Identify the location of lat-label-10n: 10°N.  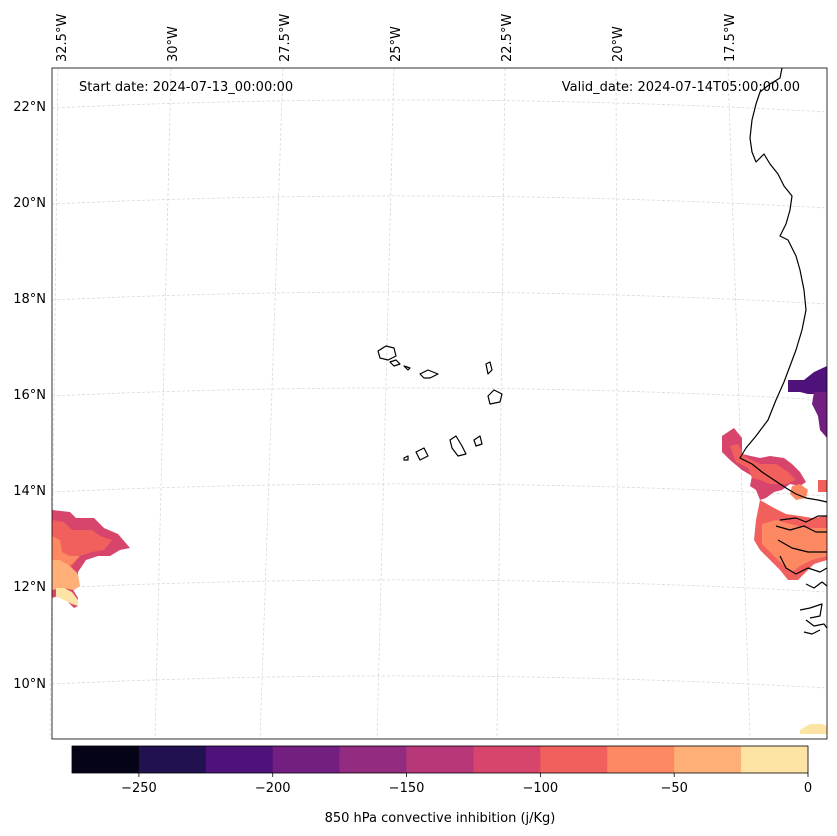
(29, 684).